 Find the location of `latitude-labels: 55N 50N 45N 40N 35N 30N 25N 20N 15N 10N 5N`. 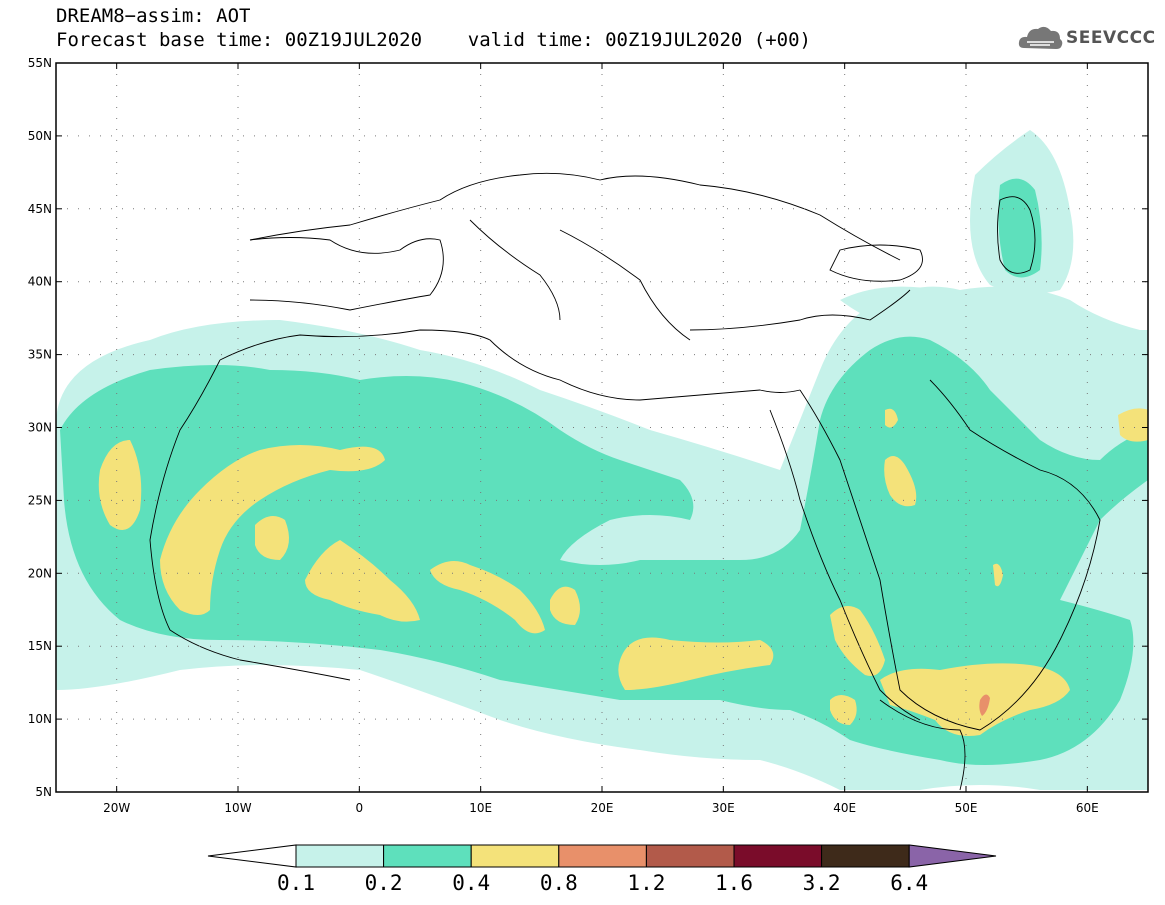

latitude-labels: 55N 50N 45N 40N 35N 30N 25N 20N 15N 10N 5N is located at coordinates (40, 427).